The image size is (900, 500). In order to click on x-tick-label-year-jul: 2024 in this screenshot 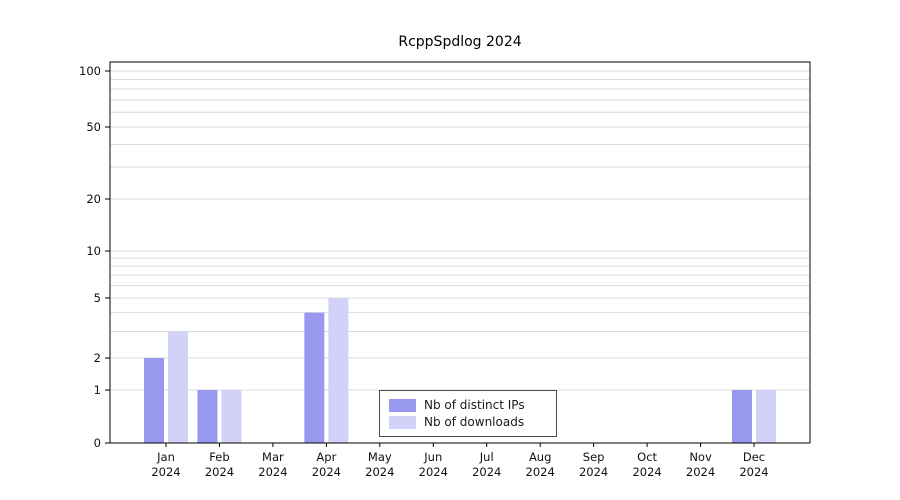, I will do `click(486, 472)`.